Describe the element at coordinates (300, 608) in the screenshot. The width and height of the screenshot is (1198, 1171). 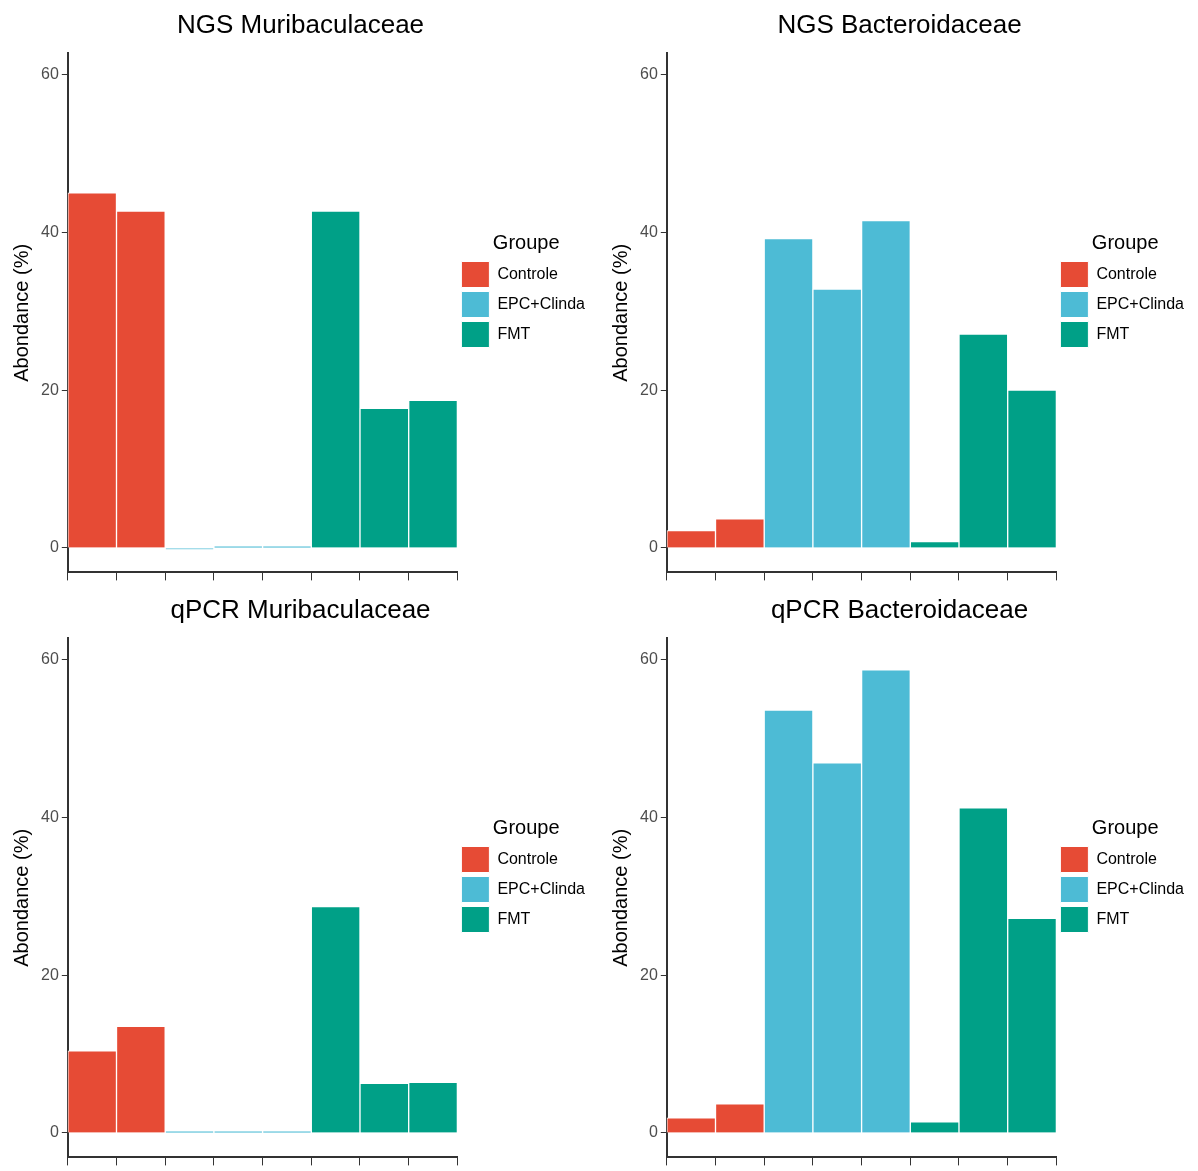
I see `chart-title: qPCR Muribaculaceae` at that location.